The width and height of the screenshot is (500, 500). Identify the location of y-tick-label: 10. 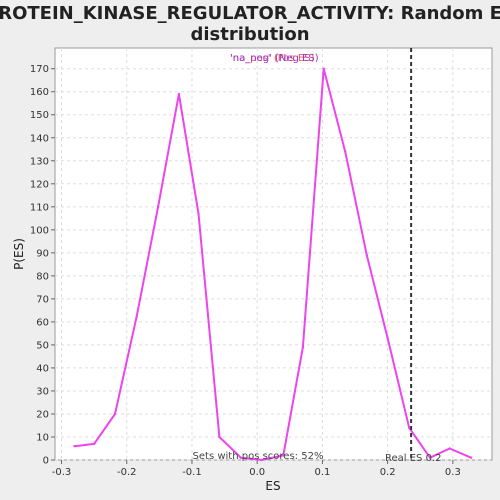
(42, 437).